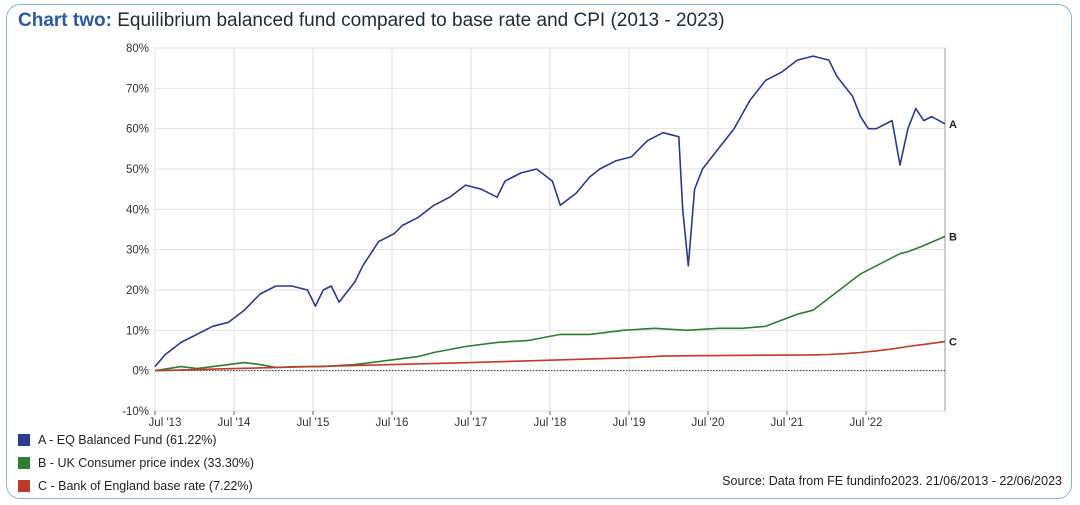  I want to click on y-tick-label: 60%, so click(137, 130).